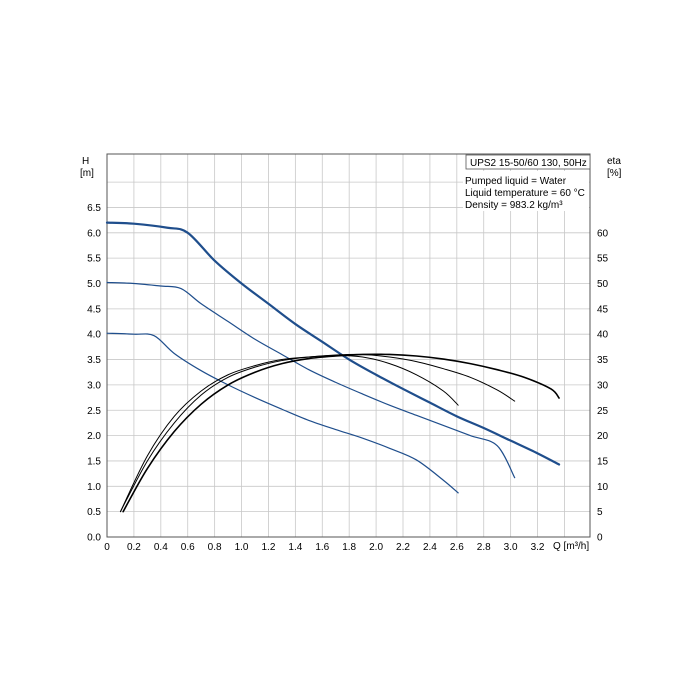  What do you see at coordinates (614, 161) in the screenshot?
I see `y-right-axis-label: eta` at bounding box center [614, 161].